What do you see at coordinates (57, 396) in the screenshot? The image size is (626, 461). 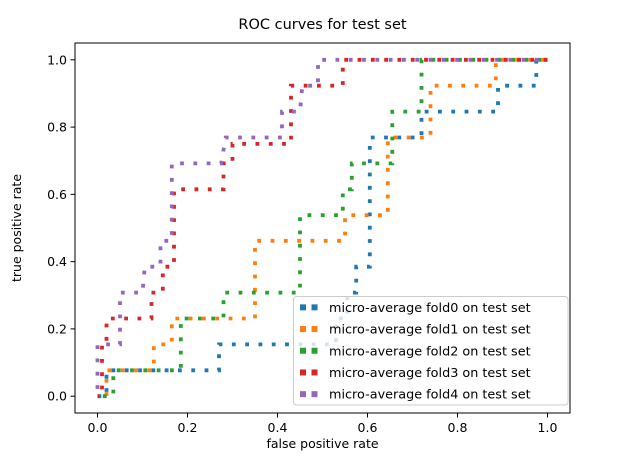 I see `y-tick-label: 0.0` at bounding box center [57, 396].